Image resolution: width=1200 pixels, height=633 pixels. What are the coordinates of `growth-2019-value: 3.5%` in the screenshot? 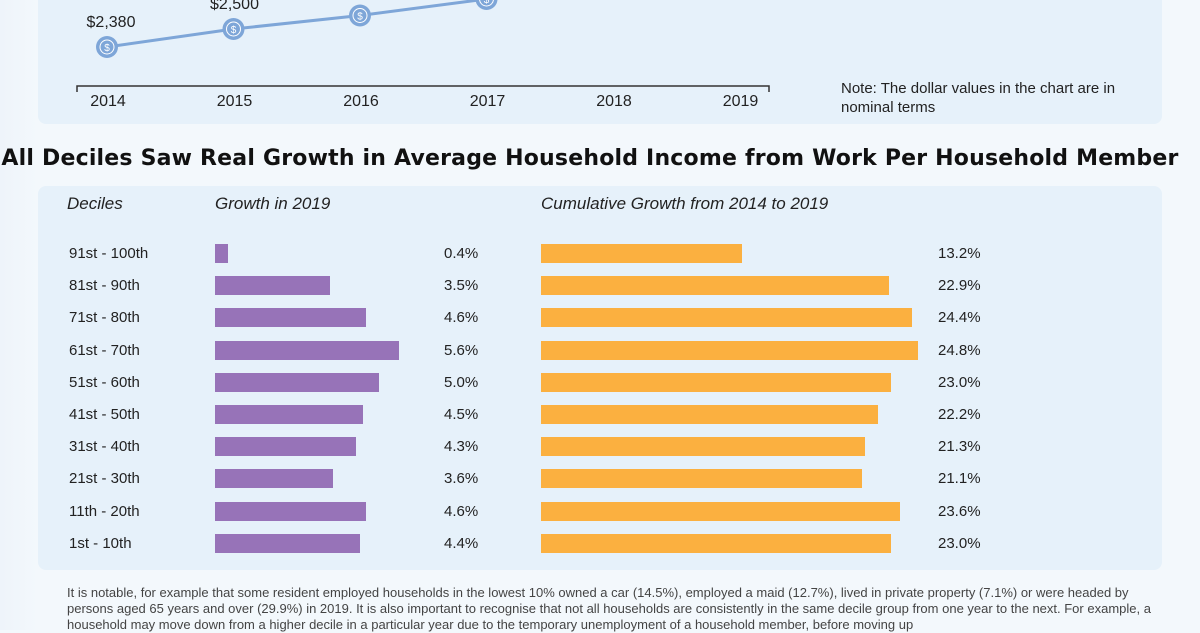 It's located at (461, 286).